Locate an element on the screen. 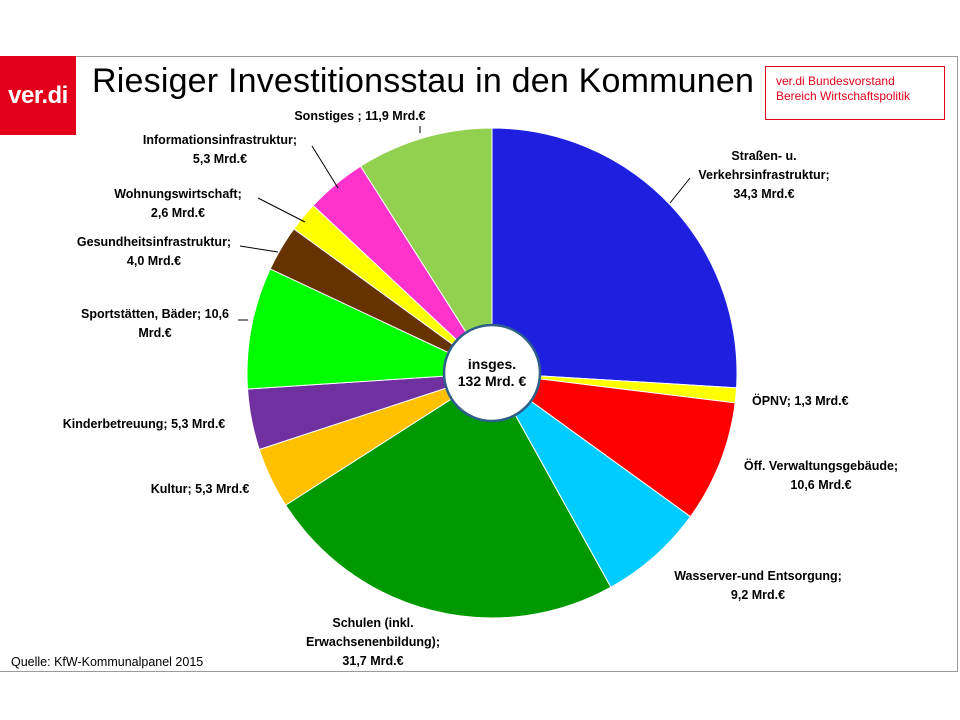 This screenshot has height=720, width=960. slice-label-9: Gesundheitsinfrastruktur; 4,0 Mrd.€ is located at coordinates (154, 251).